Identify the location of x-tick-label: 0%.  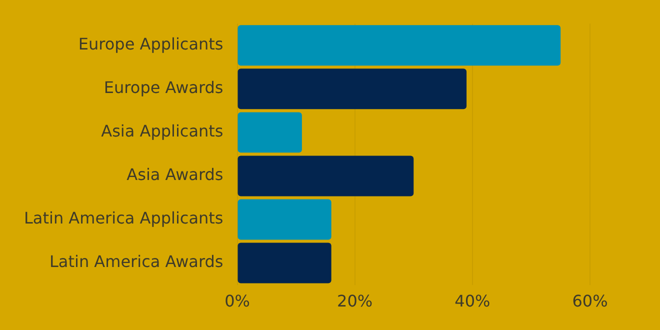
(237, 301).